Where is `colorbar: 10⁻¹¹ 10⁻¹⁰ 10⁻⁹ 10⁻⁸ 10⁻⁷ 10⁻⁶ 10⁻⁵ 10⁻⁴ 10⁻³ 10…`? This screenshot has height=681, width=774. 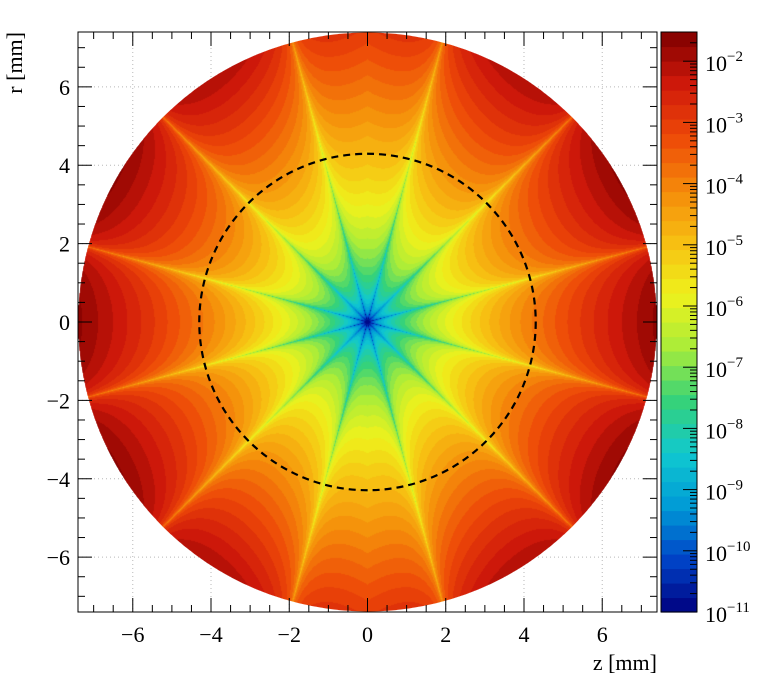
colorbar: 10⁻¹¹ 10⁻¹⁰ 10⁻⁹ 10⁻⁸ 10⁻⁷ 10⁻⁶ 10⁻⁵ 10⁻⁴ 10⁻³ 10… is located at coordinates (705, 329).